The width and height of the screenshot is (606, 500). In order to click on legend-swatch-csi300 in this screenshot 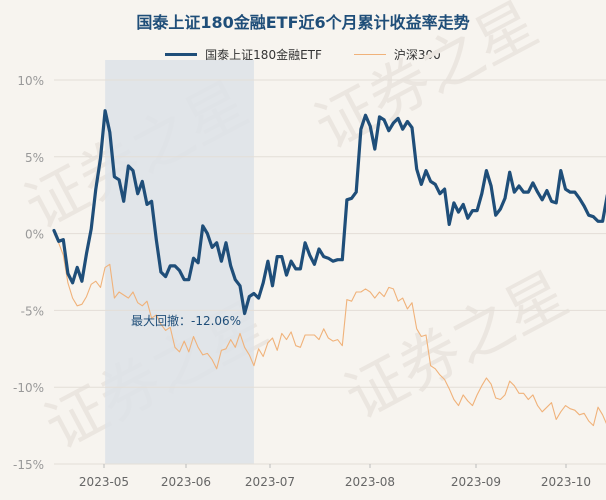, I will do `click(369, 54)`.